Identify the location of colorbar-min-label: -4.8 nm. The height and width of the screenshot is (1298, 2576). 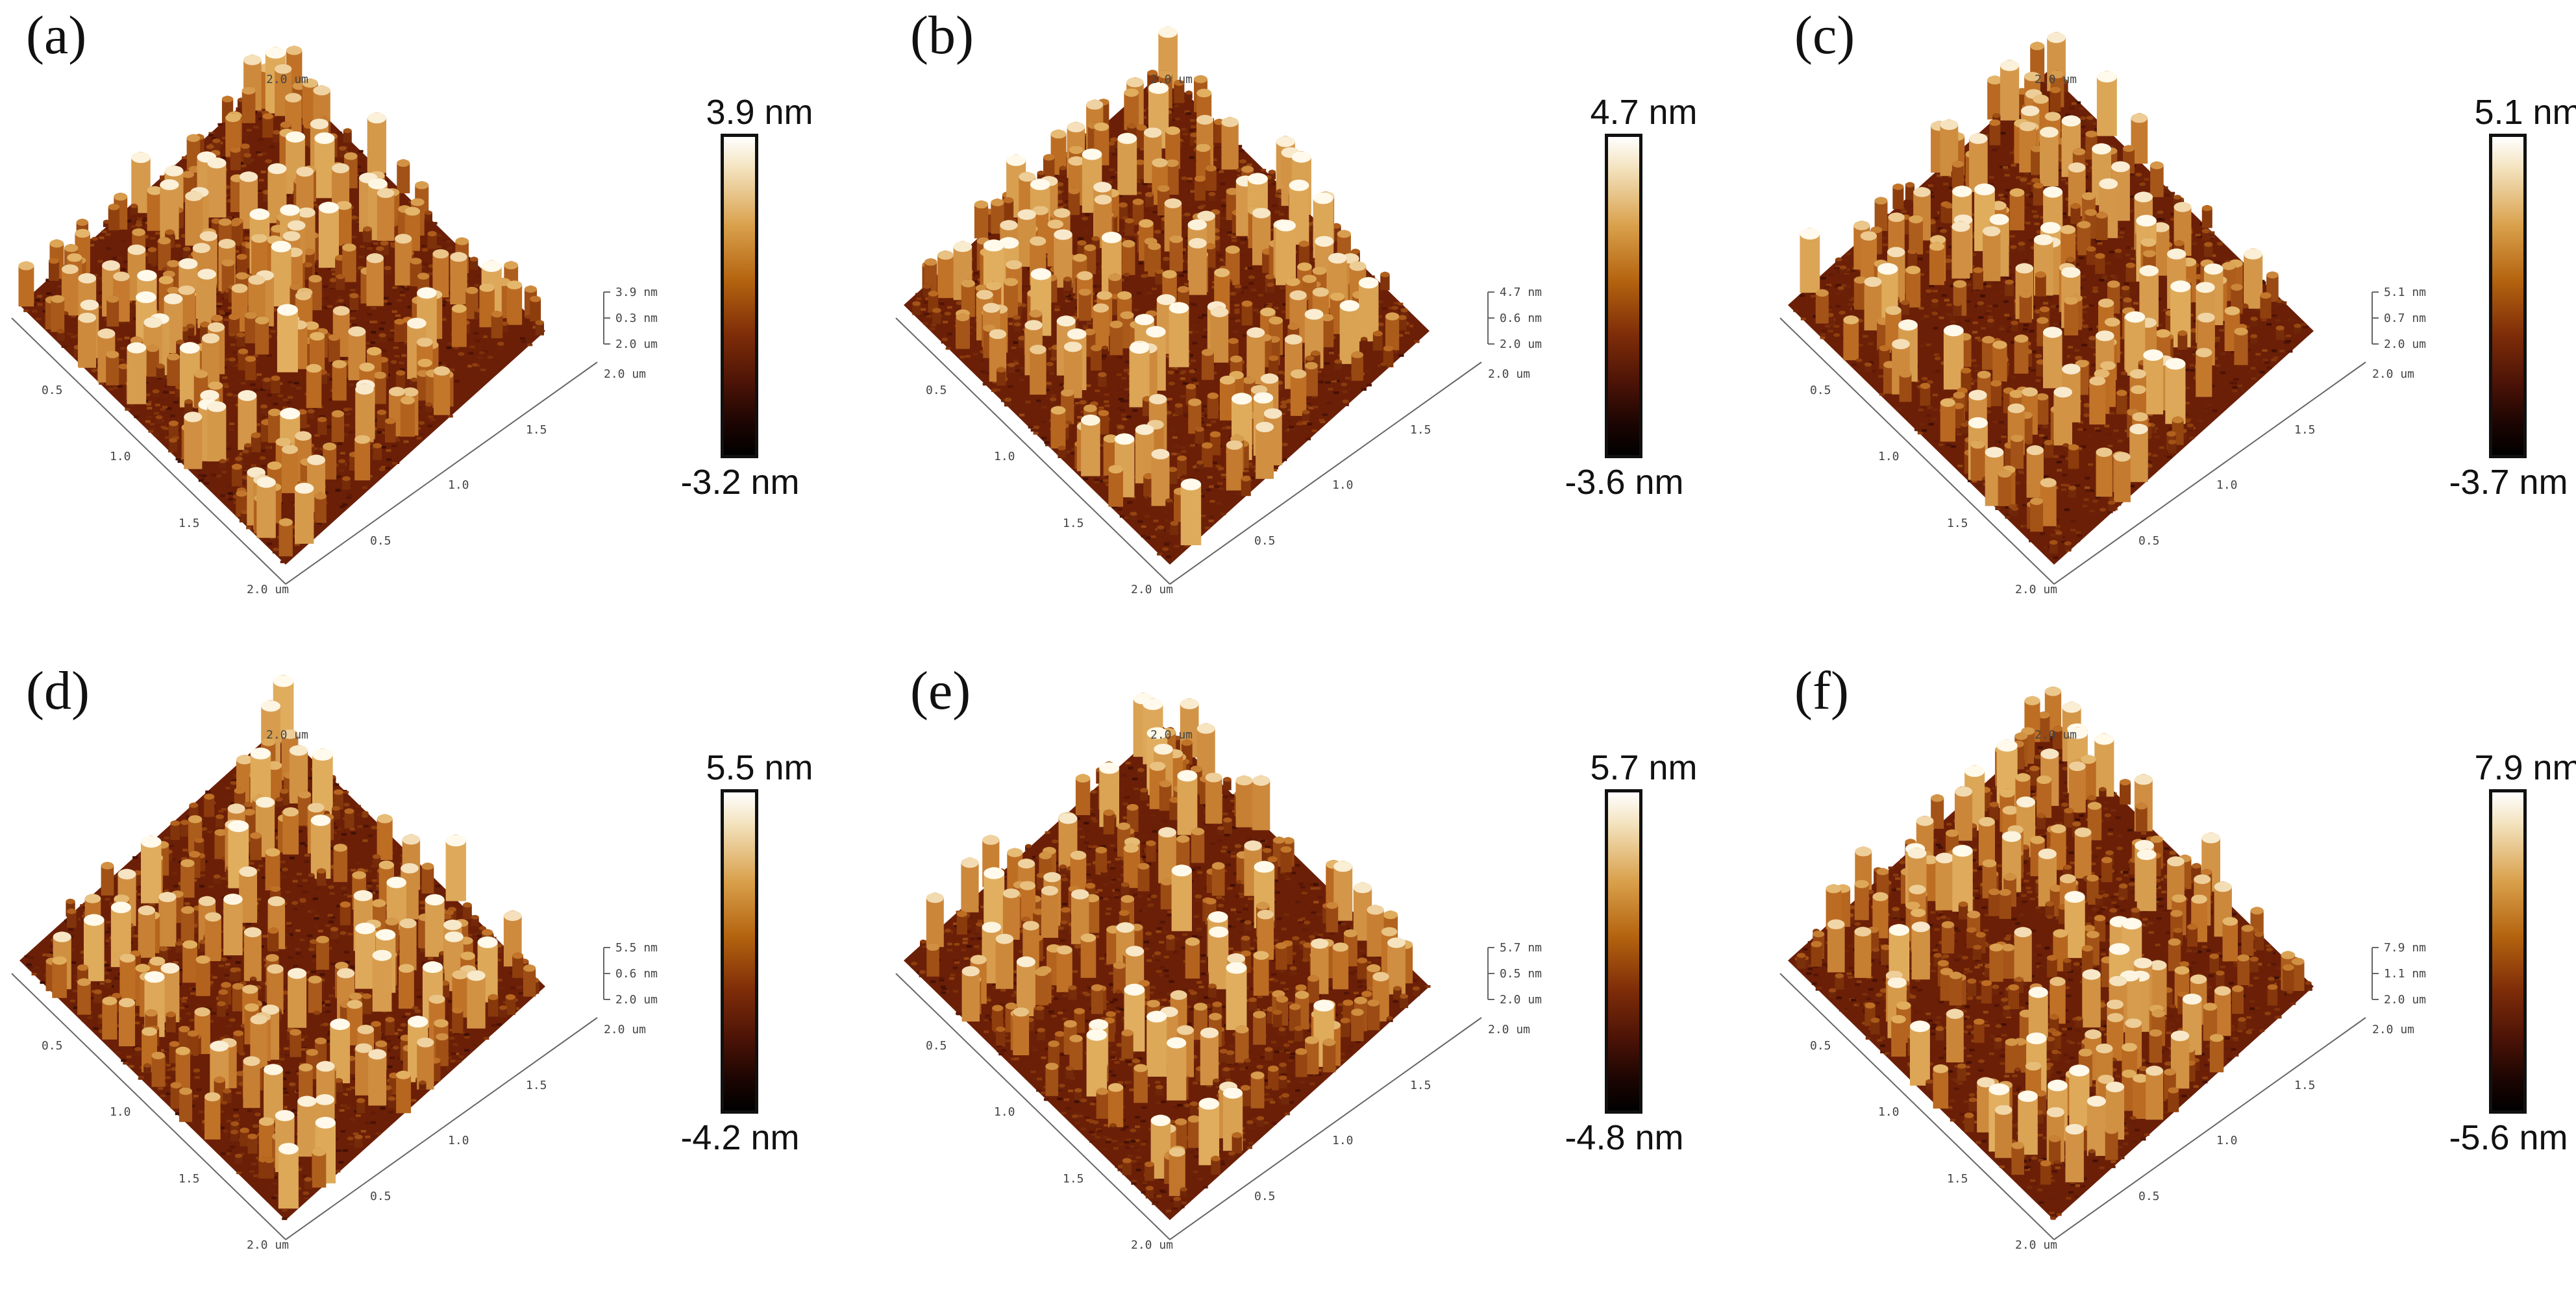
(1624, 1137).